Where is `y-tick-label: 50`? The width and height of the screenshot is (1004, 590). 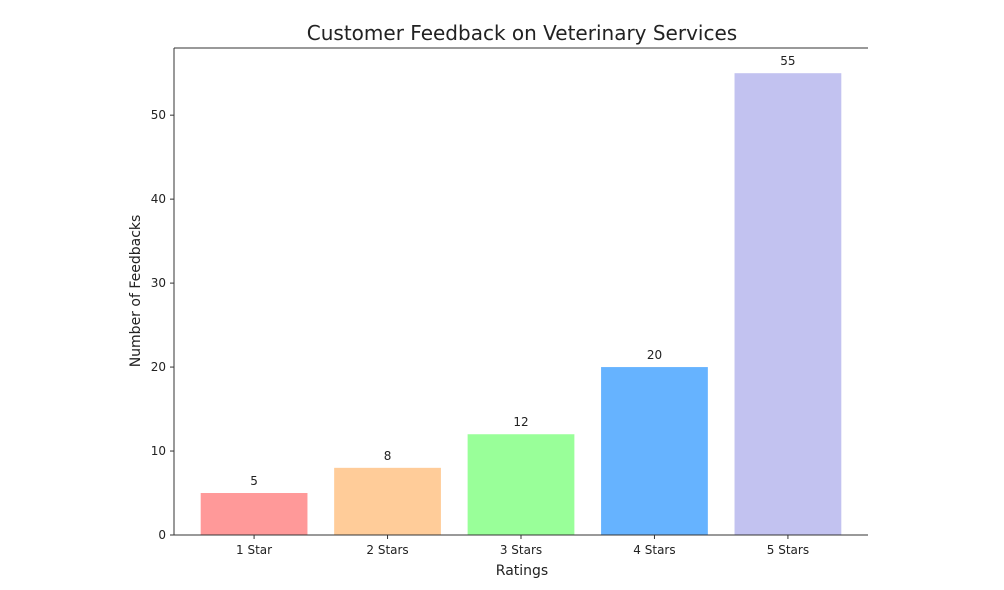
y-tick-label: 50 is located at coordinates (158, 115).